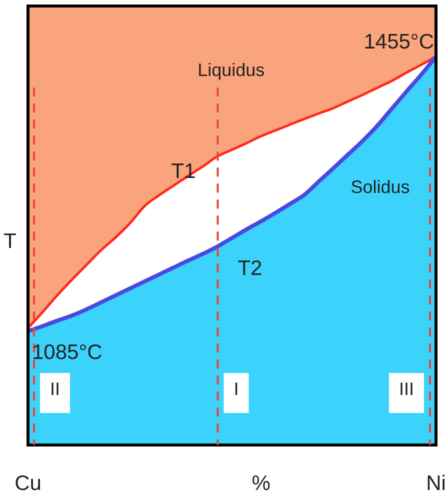  I want to click on annotation: III, so click(406, 389).